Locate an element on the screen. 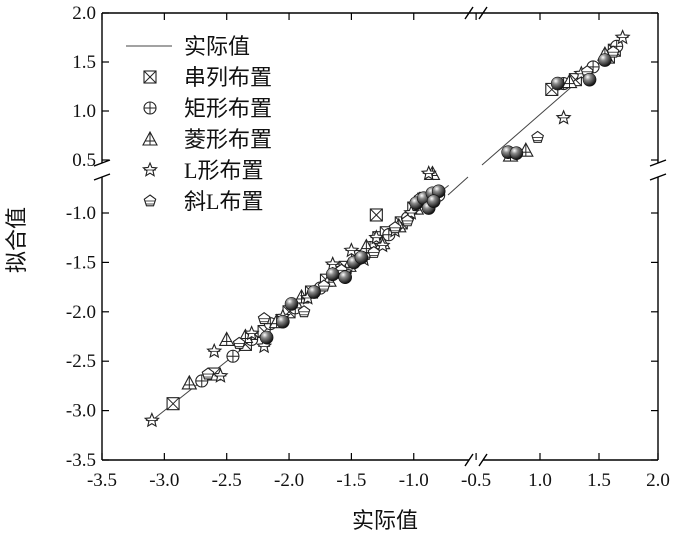  x-tick-label: -2.5 is located at coordinates (227, 480).